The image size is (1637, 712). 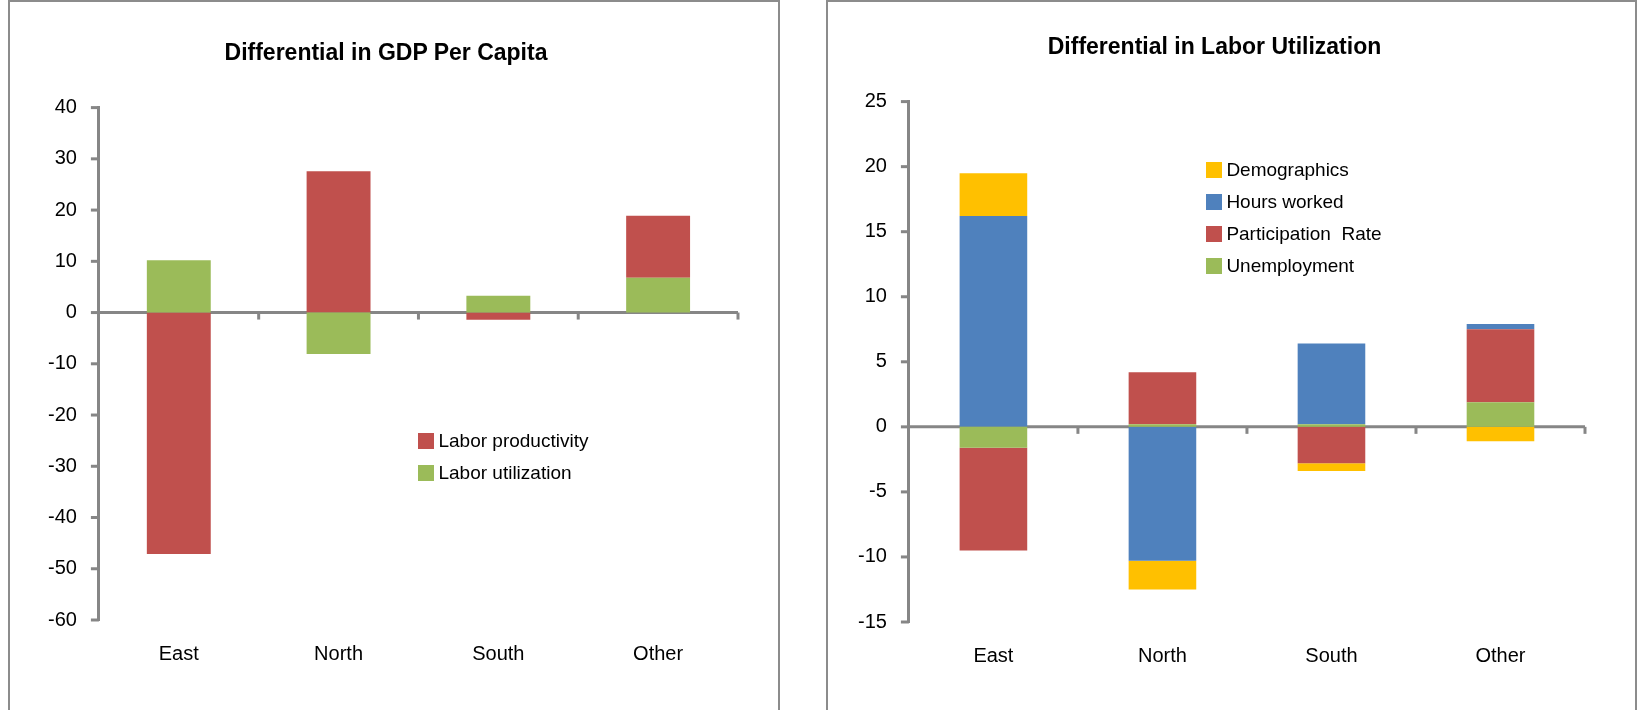 I want to click on y-tick-label: -20, so click(x=62, y=413).